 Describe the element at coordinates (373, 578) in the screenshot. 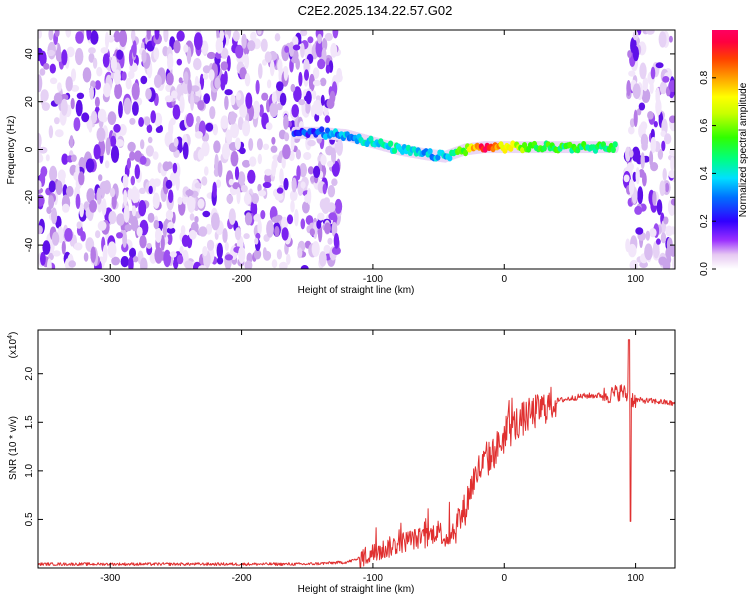

I see `x-tick-label: -100` at that location.